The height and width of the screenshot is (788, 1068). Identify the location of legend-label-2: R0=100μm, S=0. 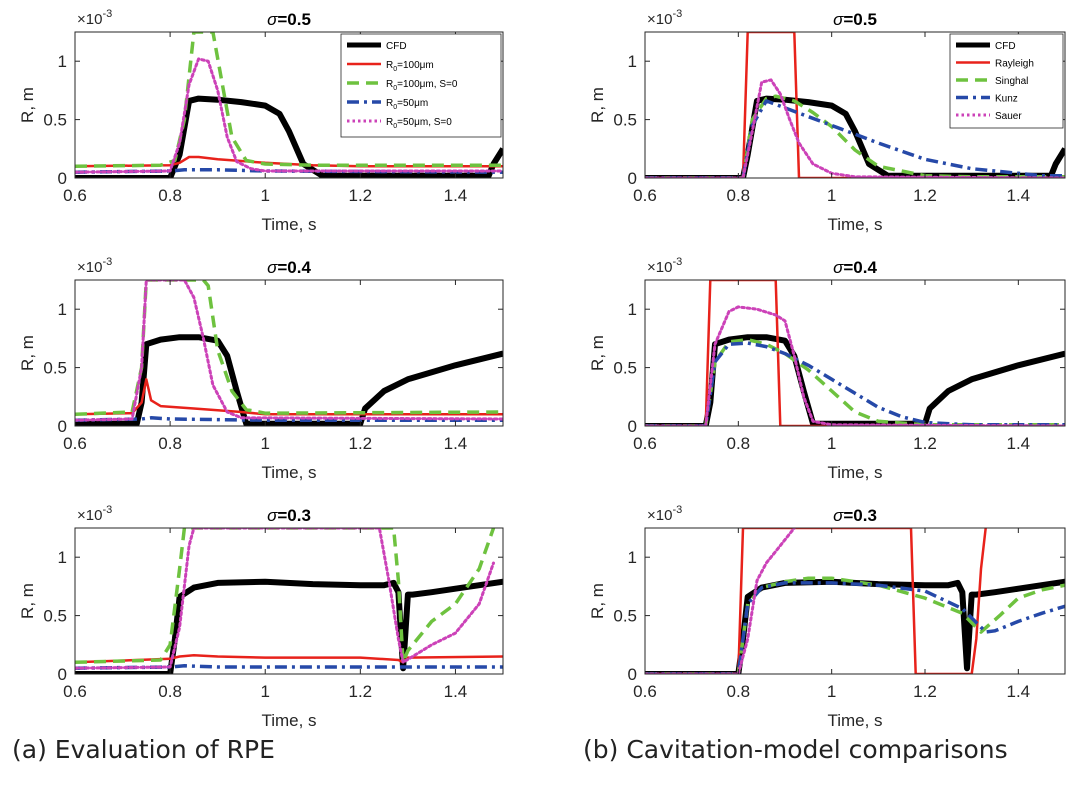
(422, 85).